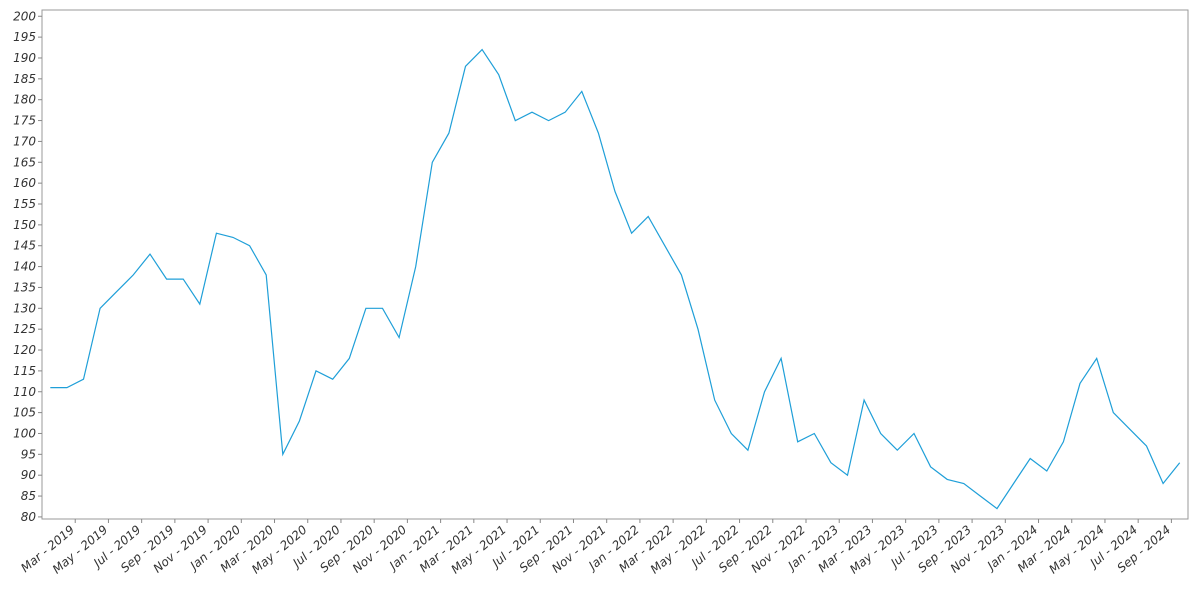 The image size is (1200, 600). What do you see at coordinates (24, 287) in the screenshot?
I see `y-tick-label: 135` at bounding box center [24, 287].